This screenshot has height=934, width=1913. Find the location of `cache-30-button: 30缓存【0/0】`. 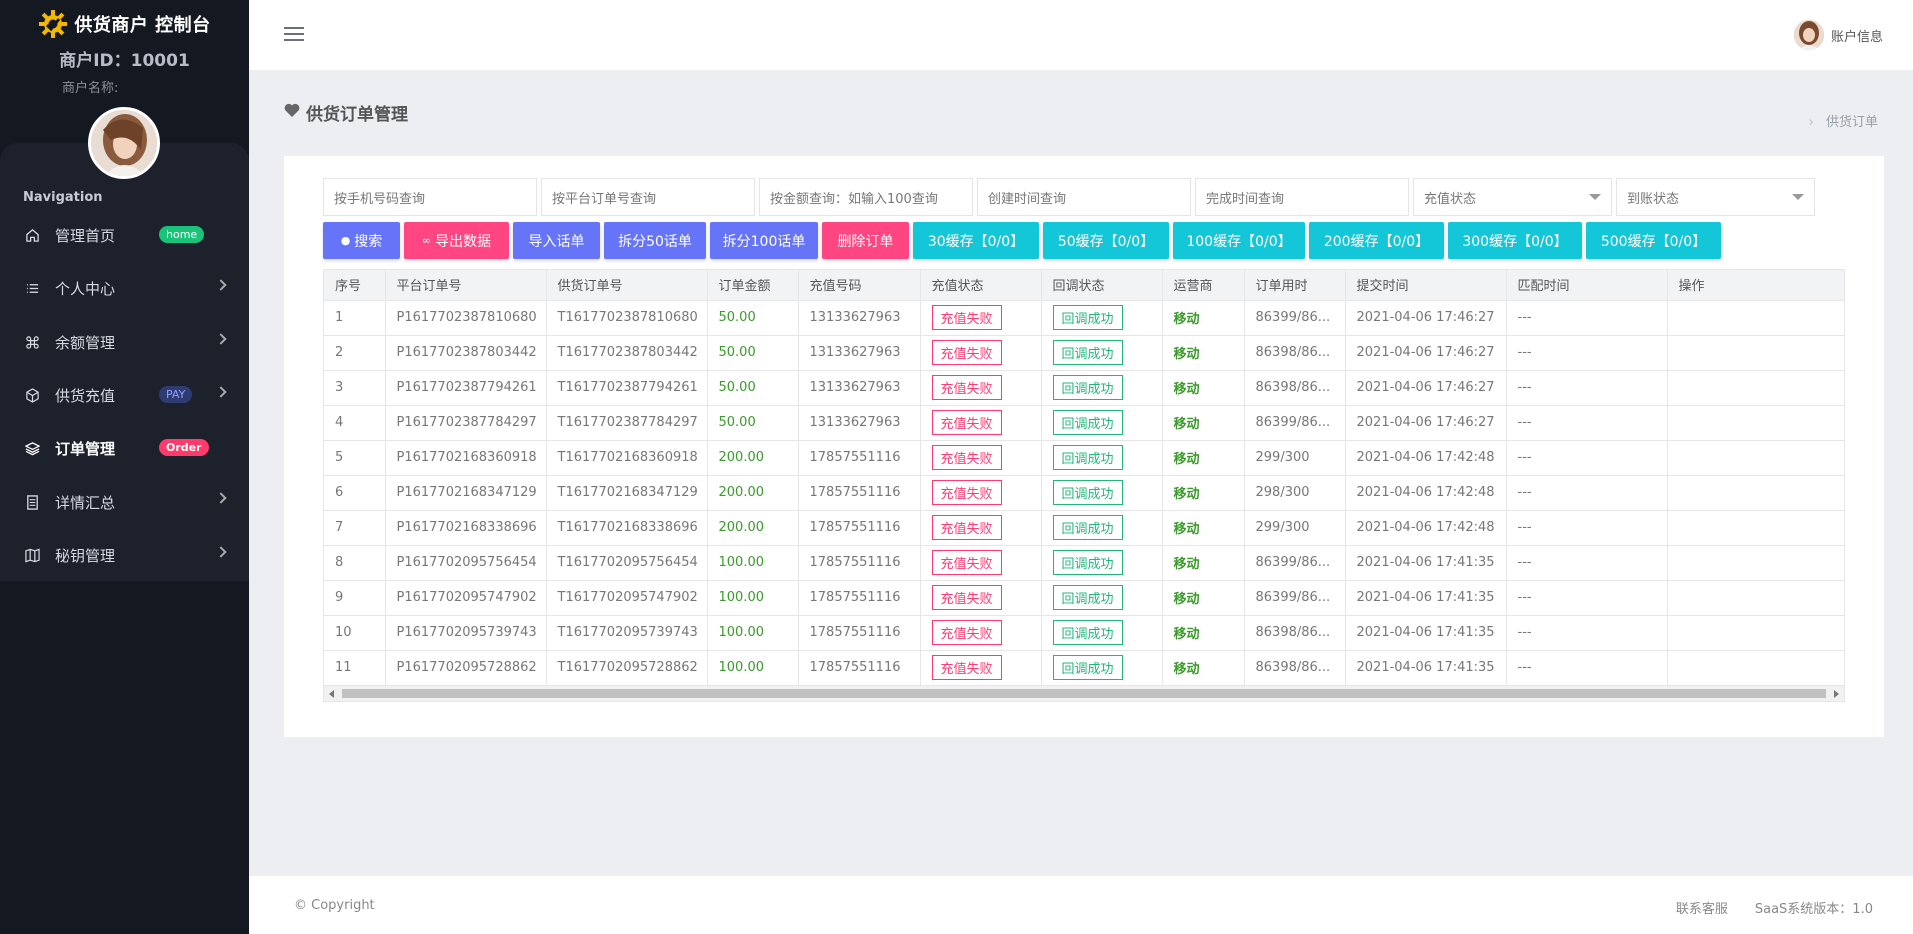

cache-30-button: 30缓存【0/0】 is located at coordinates (976, 240).